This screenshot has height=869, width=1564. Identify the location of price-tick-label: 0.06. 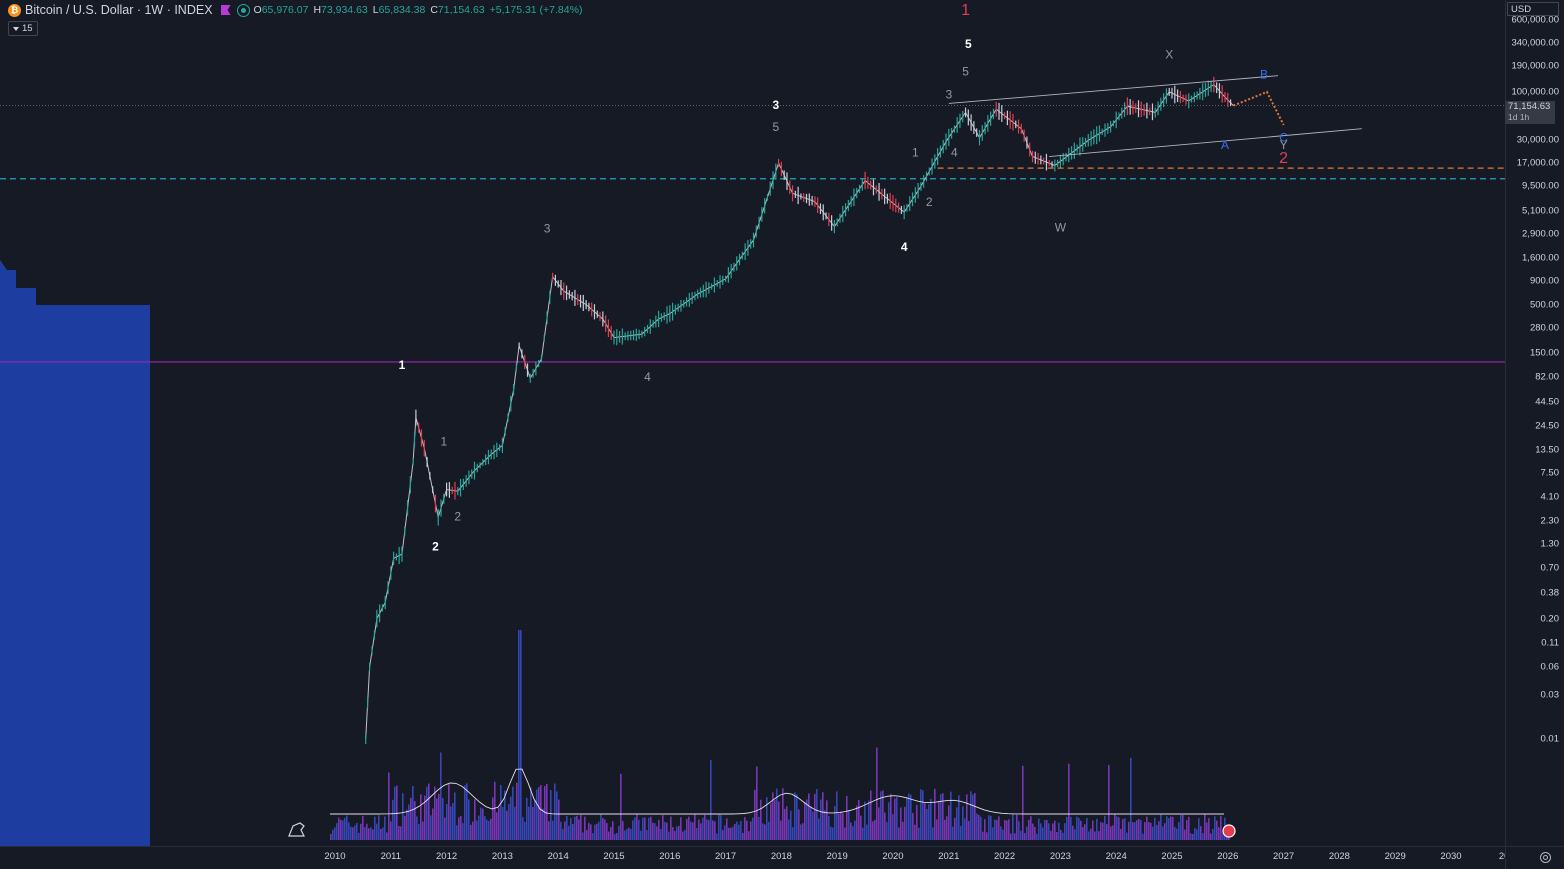
(1550, 667).